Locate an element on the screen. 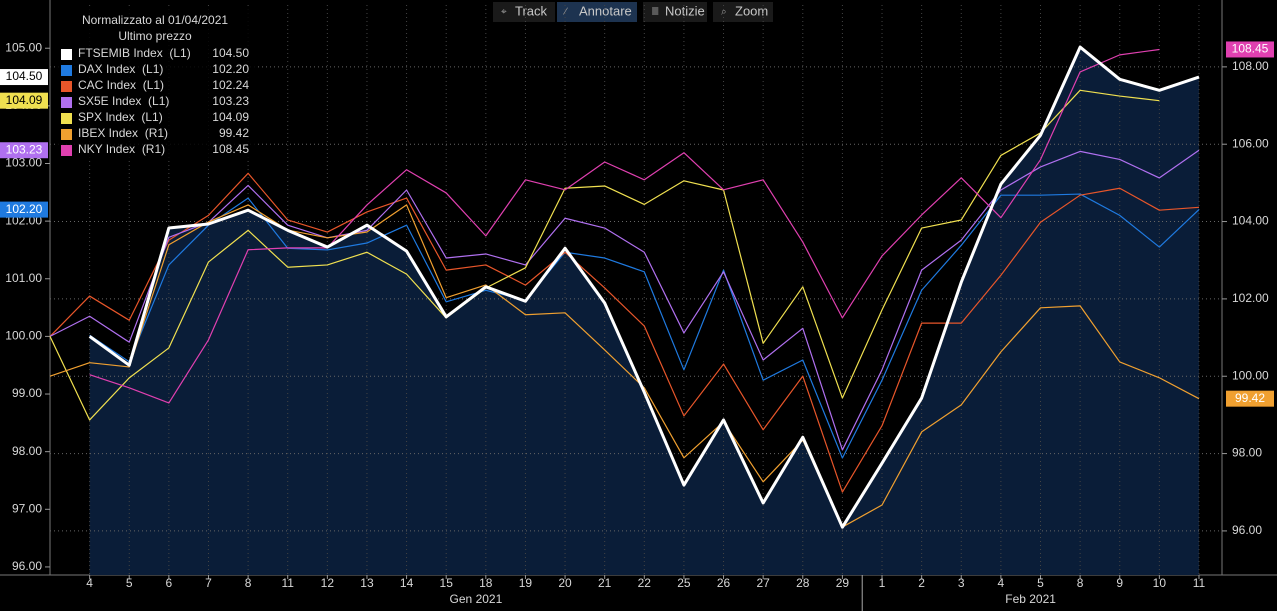 This screenshot has width=1277, height=611. legend-label: CAC Index (L1) is located at coordinates (121, 85).